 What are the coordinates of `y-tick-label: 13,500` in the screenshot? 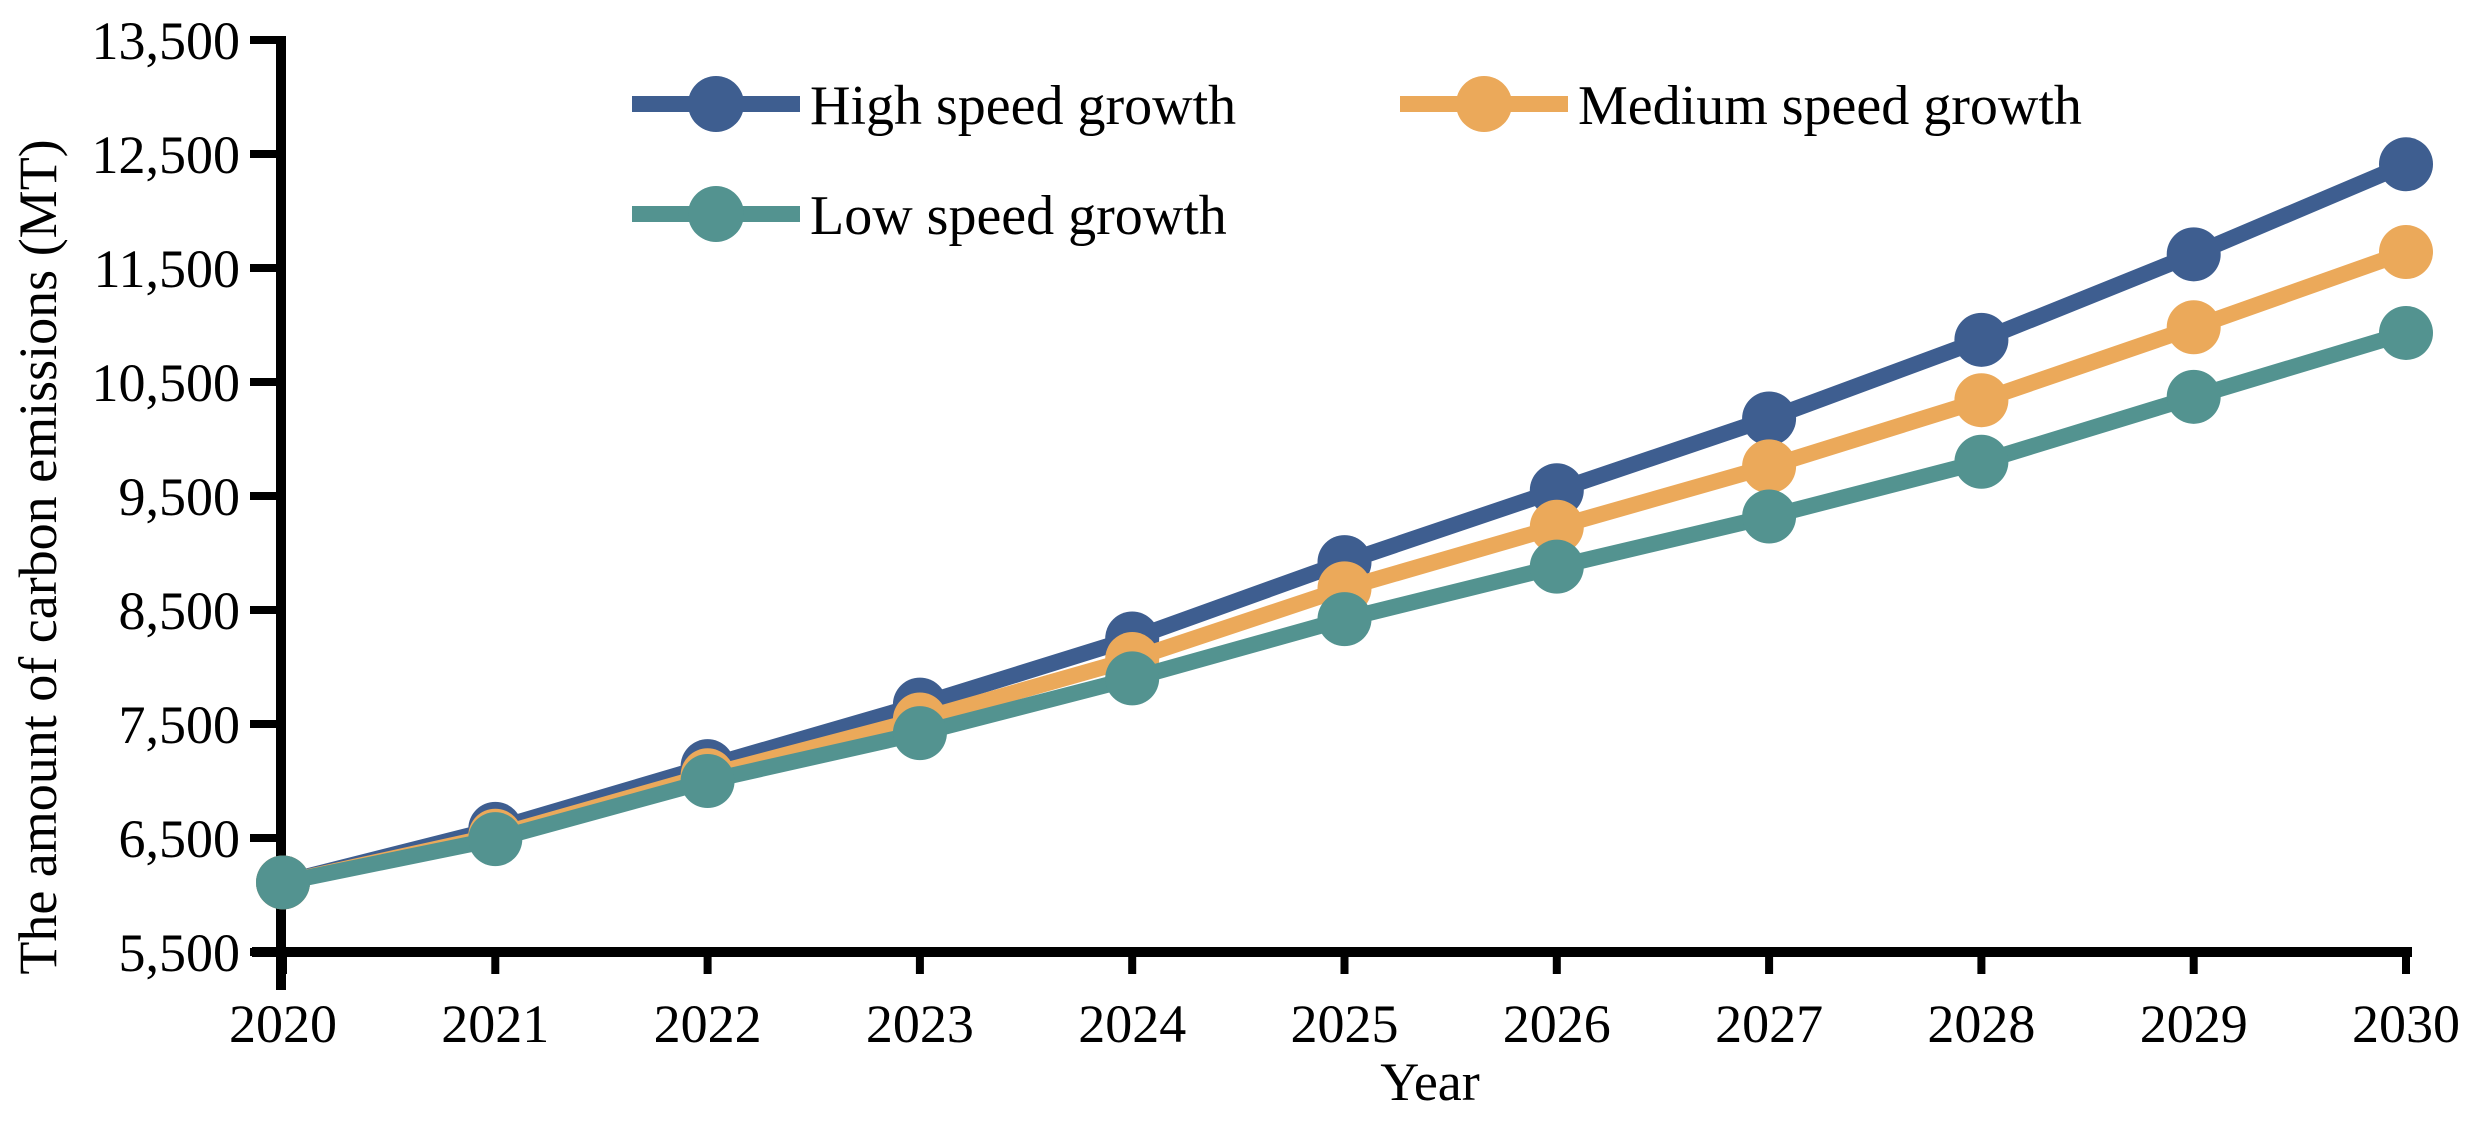 It's located at (166, 41).